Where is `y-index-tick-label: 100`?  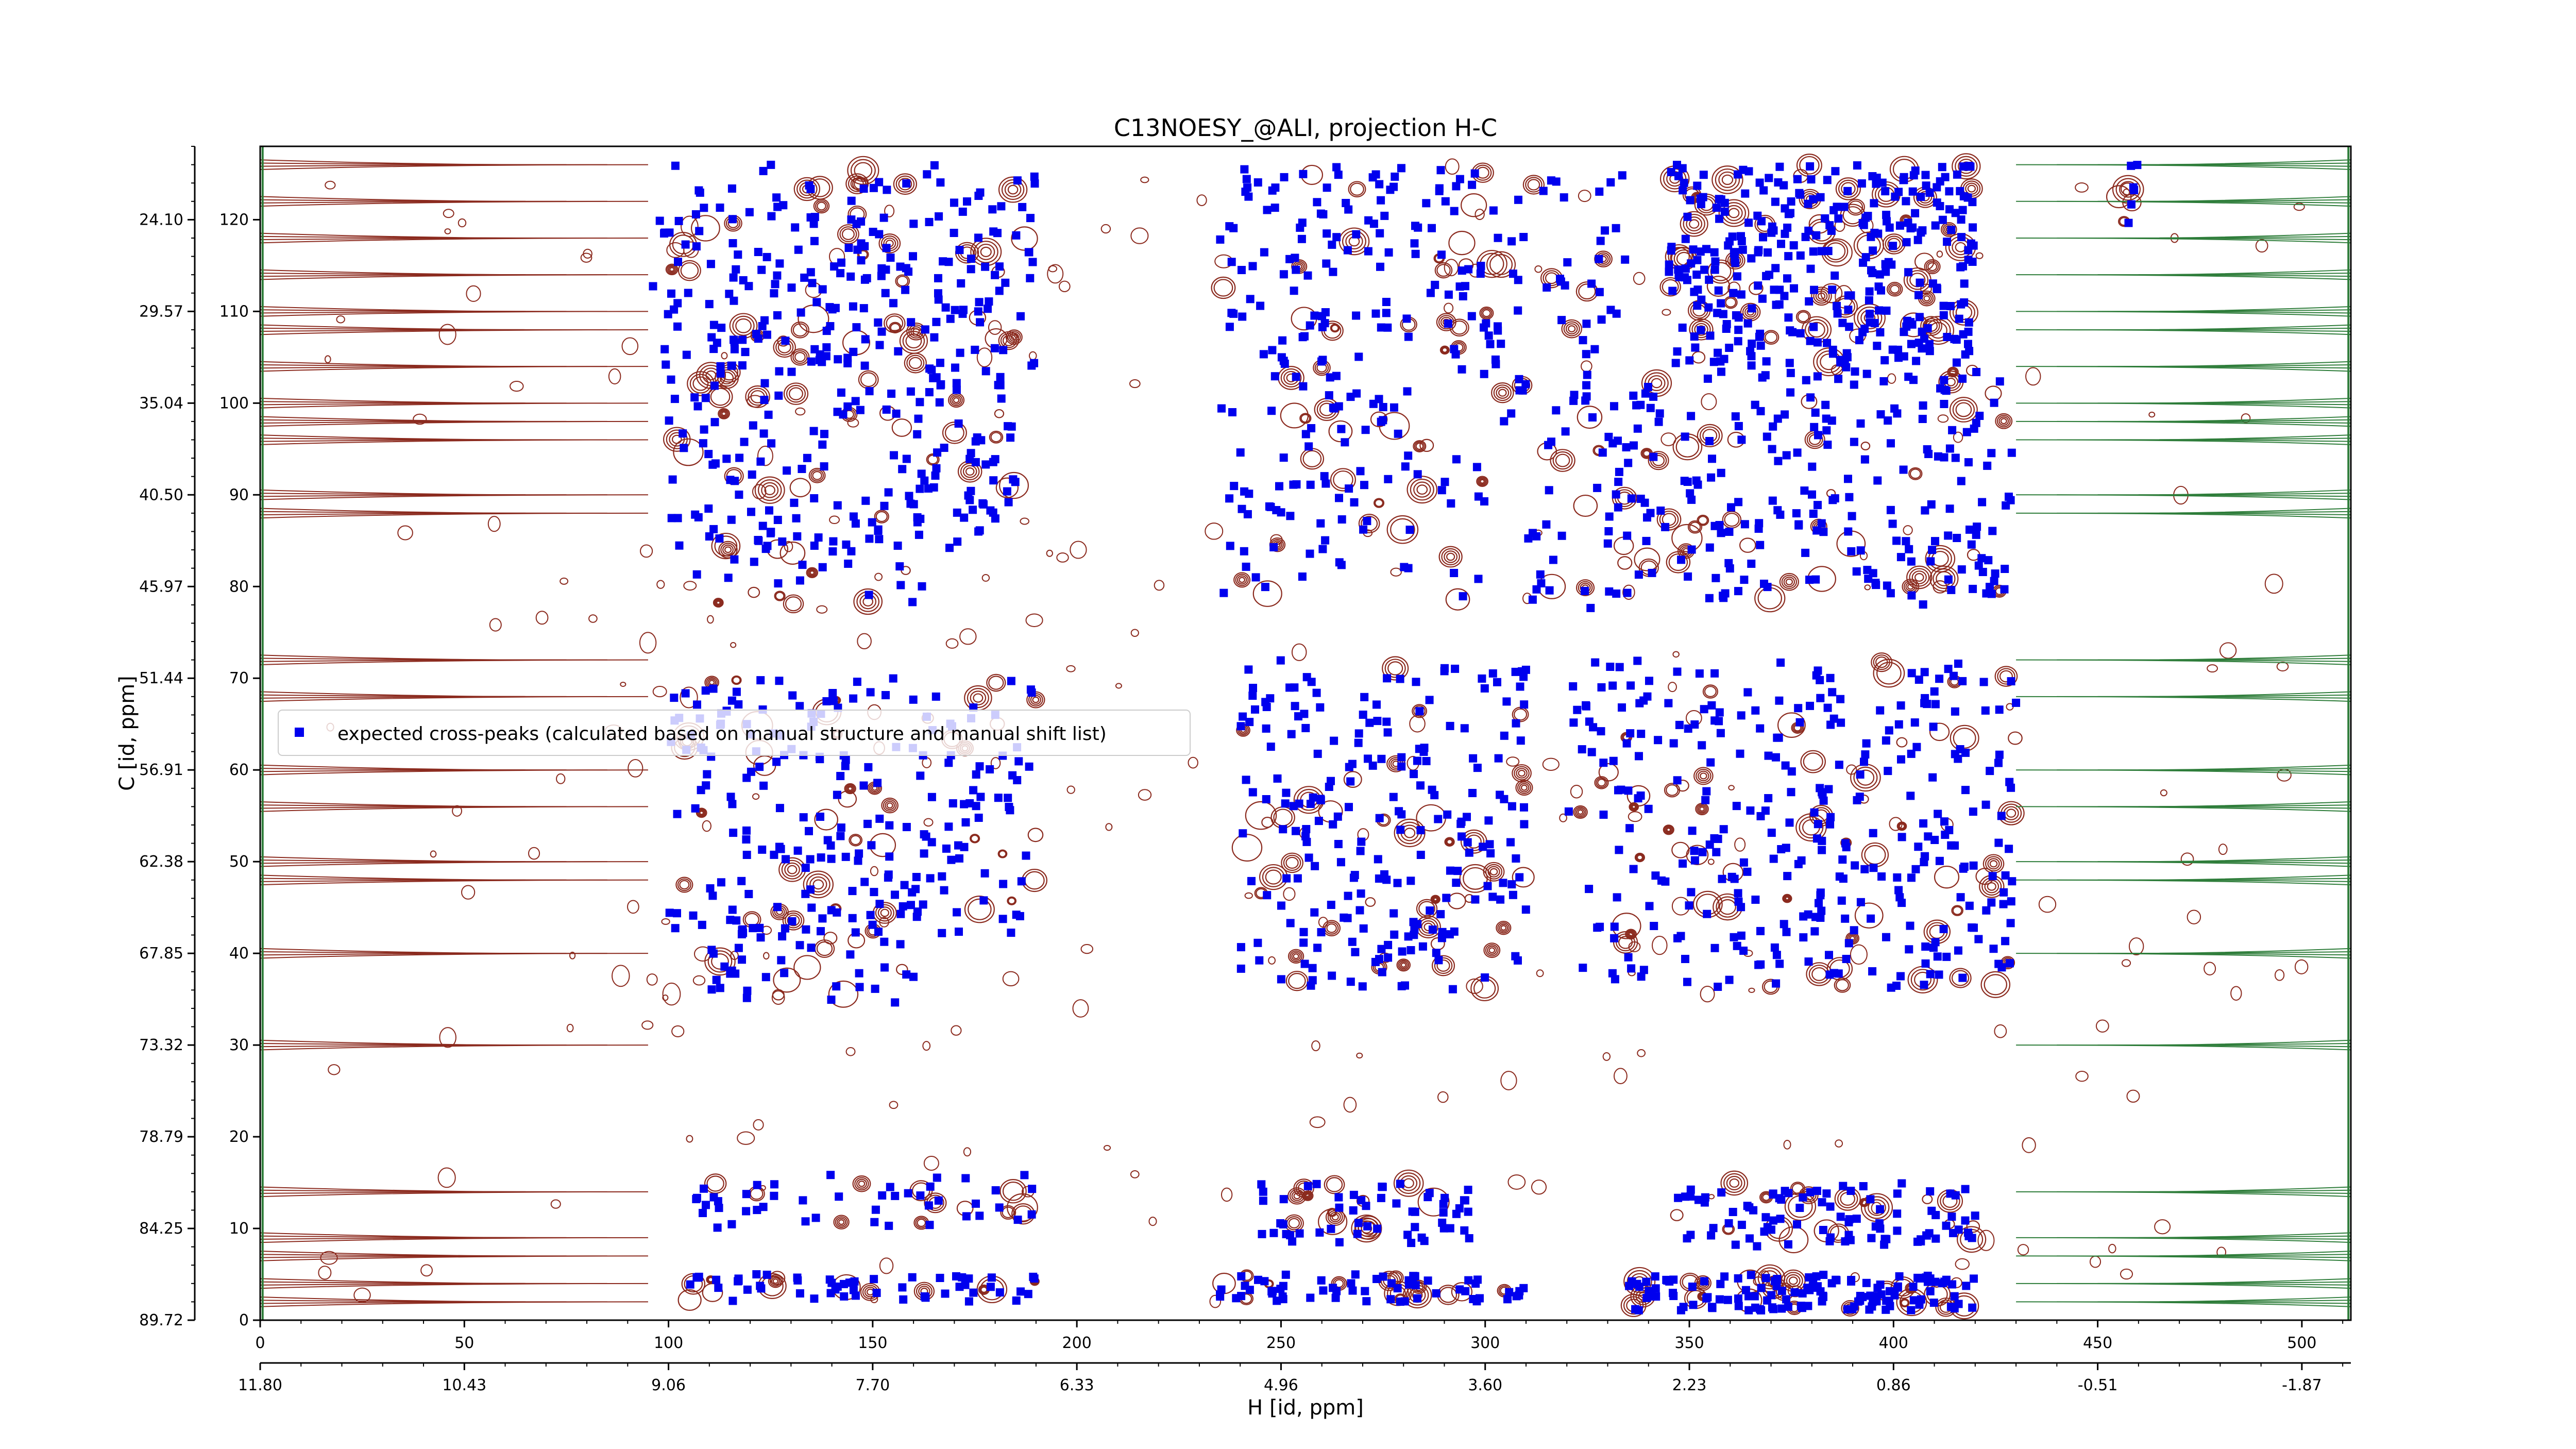
y-index-tick-label: 100 is located at coordinates (234, 403).